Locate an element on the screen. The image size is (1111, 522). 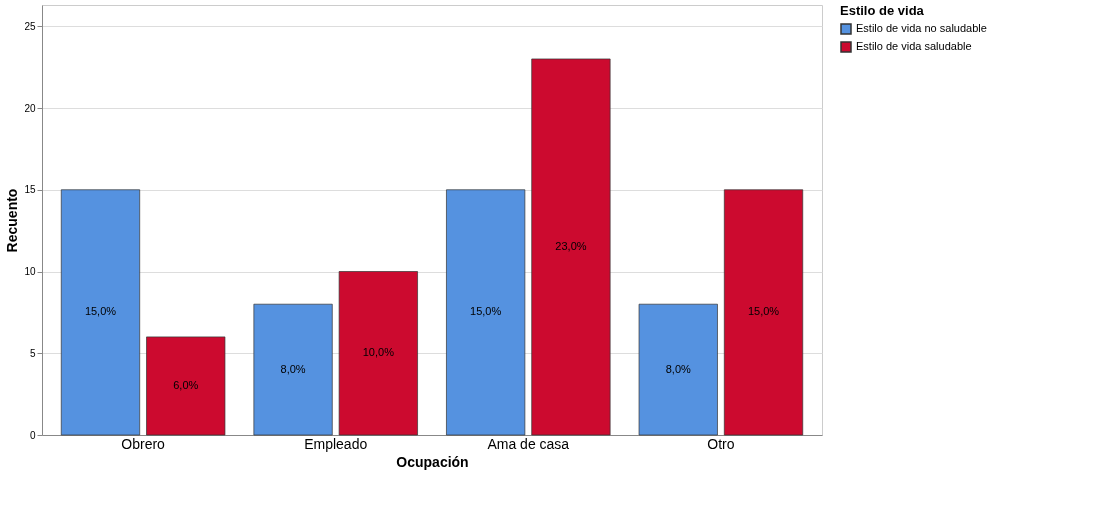
y-tick-label: 5 is located at coordinates (32, 353).